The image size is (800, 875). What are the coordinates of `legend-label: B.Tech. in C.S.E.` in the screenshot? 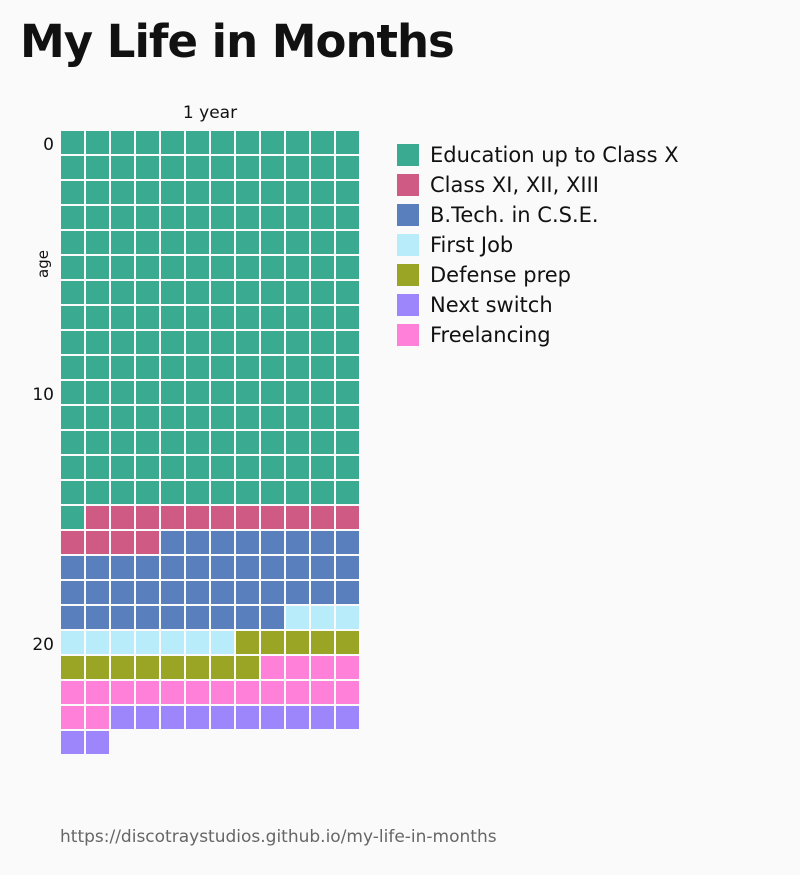 It's located at (514, 215).